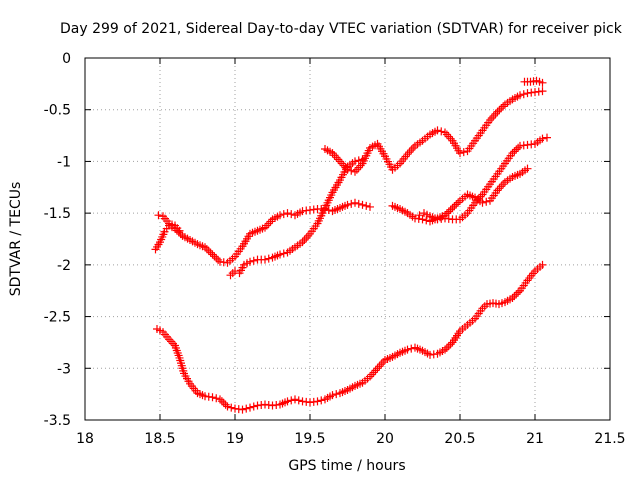 The height and width of the screenshot is (480, 640). What do you see at coordinates (385, 439) in the screenshot?
I see `x-tick-label: 20` at bounding box center [385, 439].